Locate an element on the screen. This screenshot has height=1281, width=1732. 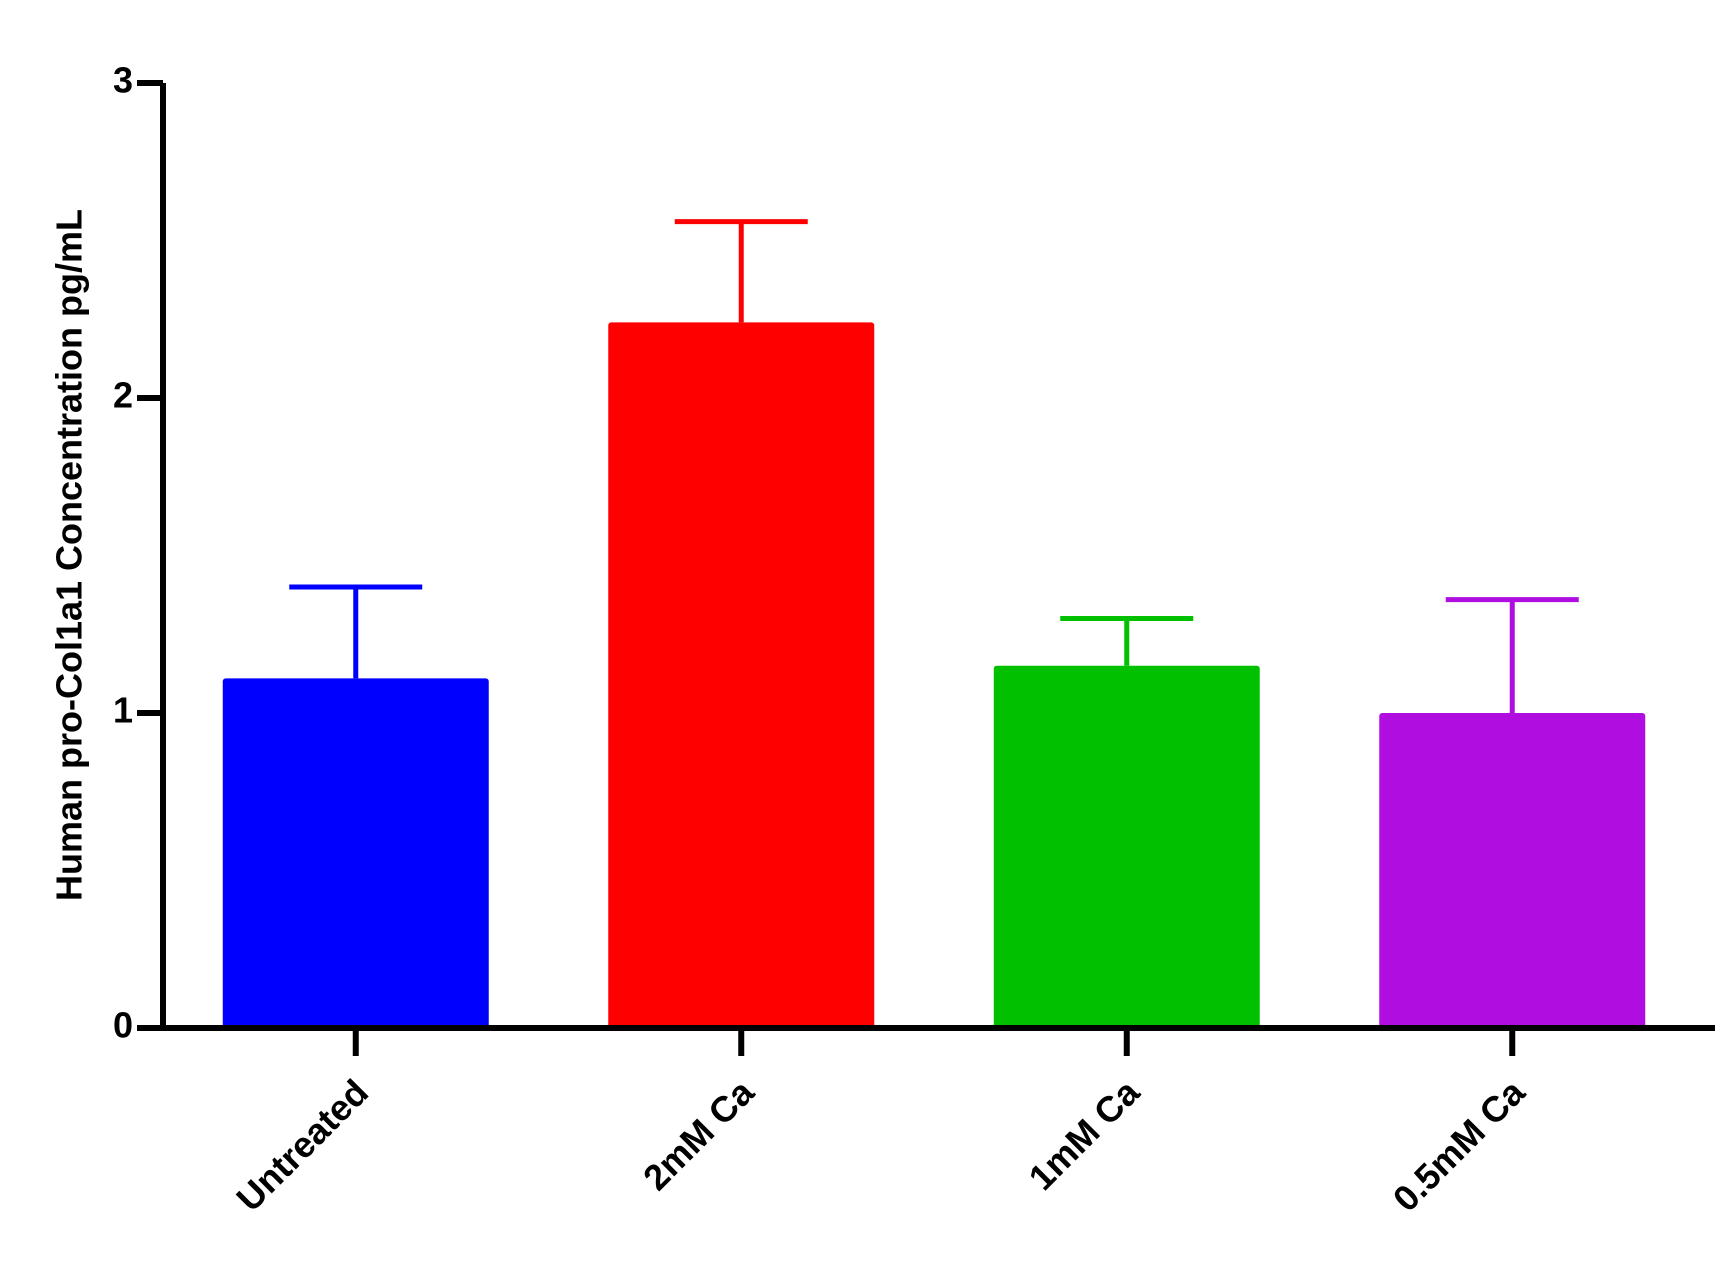
x-tick-label: Untreated is located at coordinates (302, 1145).